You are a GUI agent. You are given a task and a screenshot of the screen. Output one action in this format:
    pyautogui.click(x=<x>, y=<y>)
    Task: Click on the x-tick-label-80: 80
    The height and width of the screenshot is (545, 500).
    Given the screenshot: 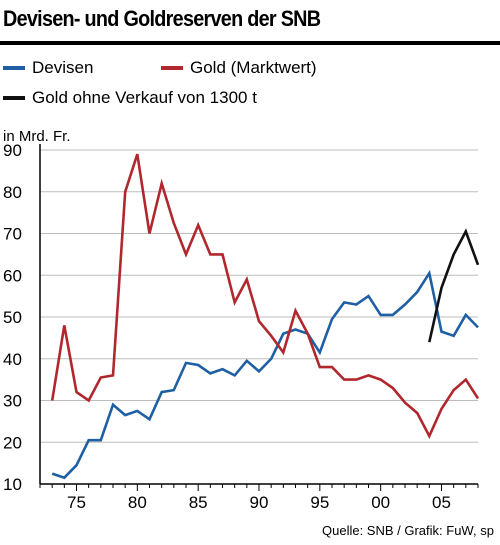 What is the action you would take?
    pyautogui.click(x=137, y=502)
    